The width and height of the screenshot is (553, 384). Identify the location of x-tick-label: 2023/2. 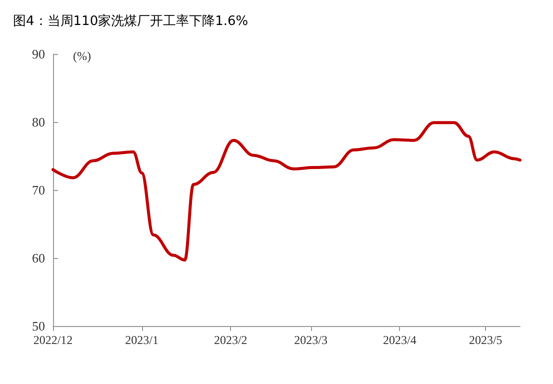
(231, 340).